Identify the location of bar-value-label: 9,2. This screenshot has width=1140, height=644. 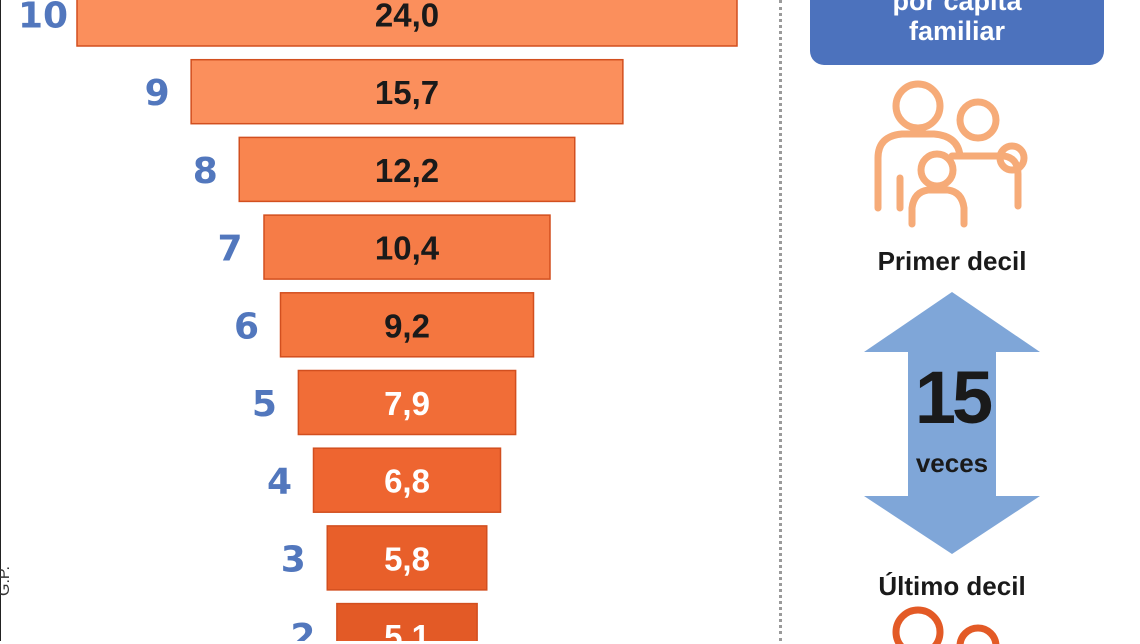
(407, 325).